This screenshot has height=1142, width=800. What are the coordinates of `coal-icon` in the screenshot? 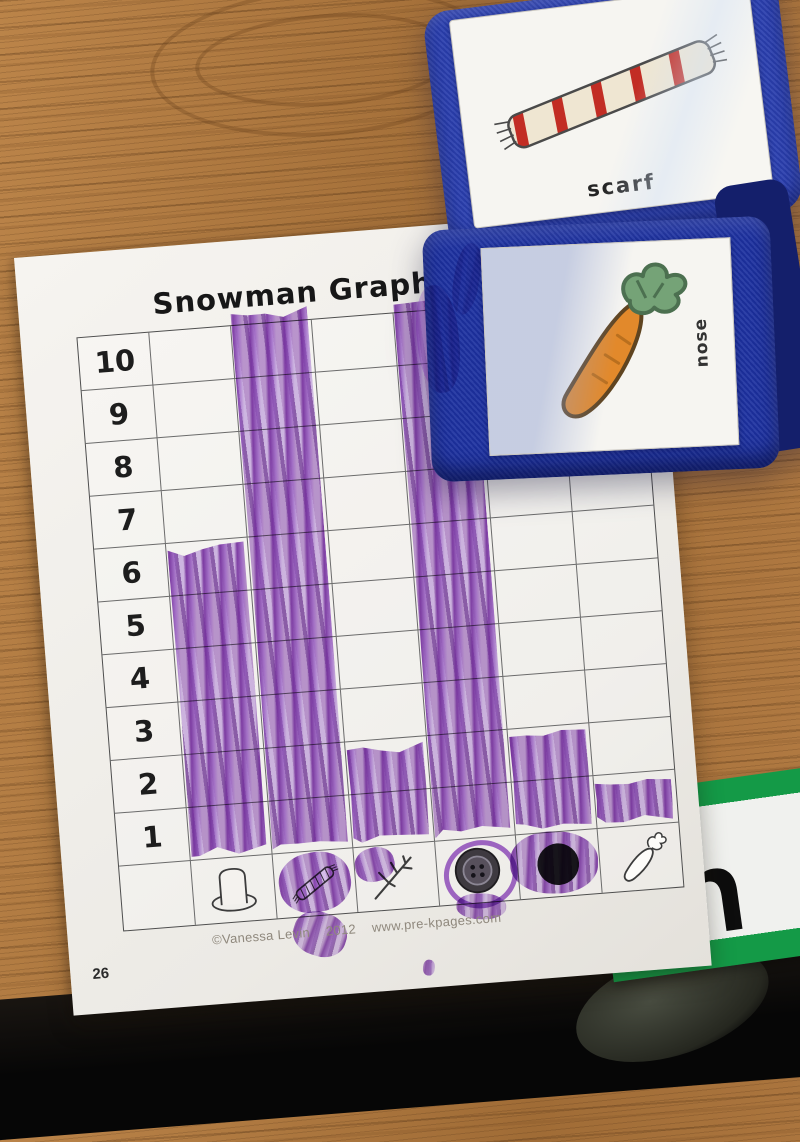 It's located at (558, 864).